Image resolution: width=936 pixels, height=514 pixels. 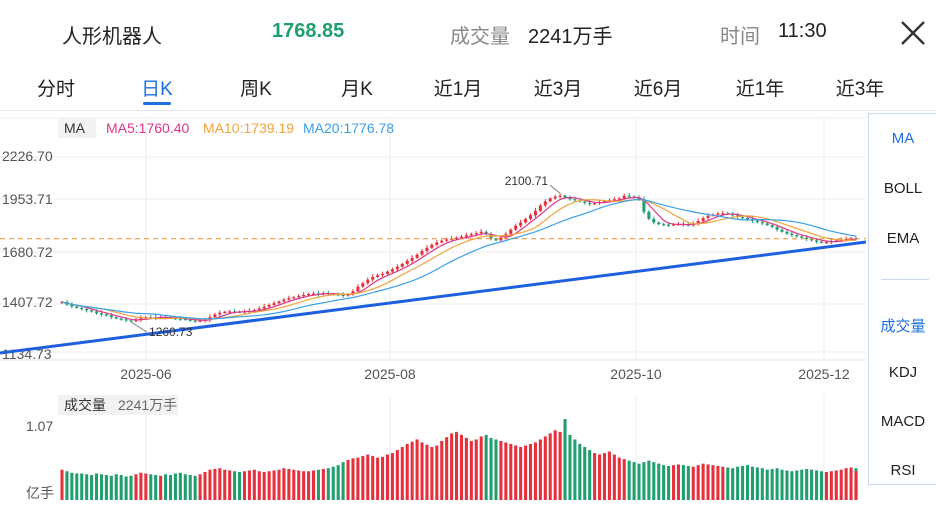 I want to click on tab-8: 近3年, so click(x=860, y=89).